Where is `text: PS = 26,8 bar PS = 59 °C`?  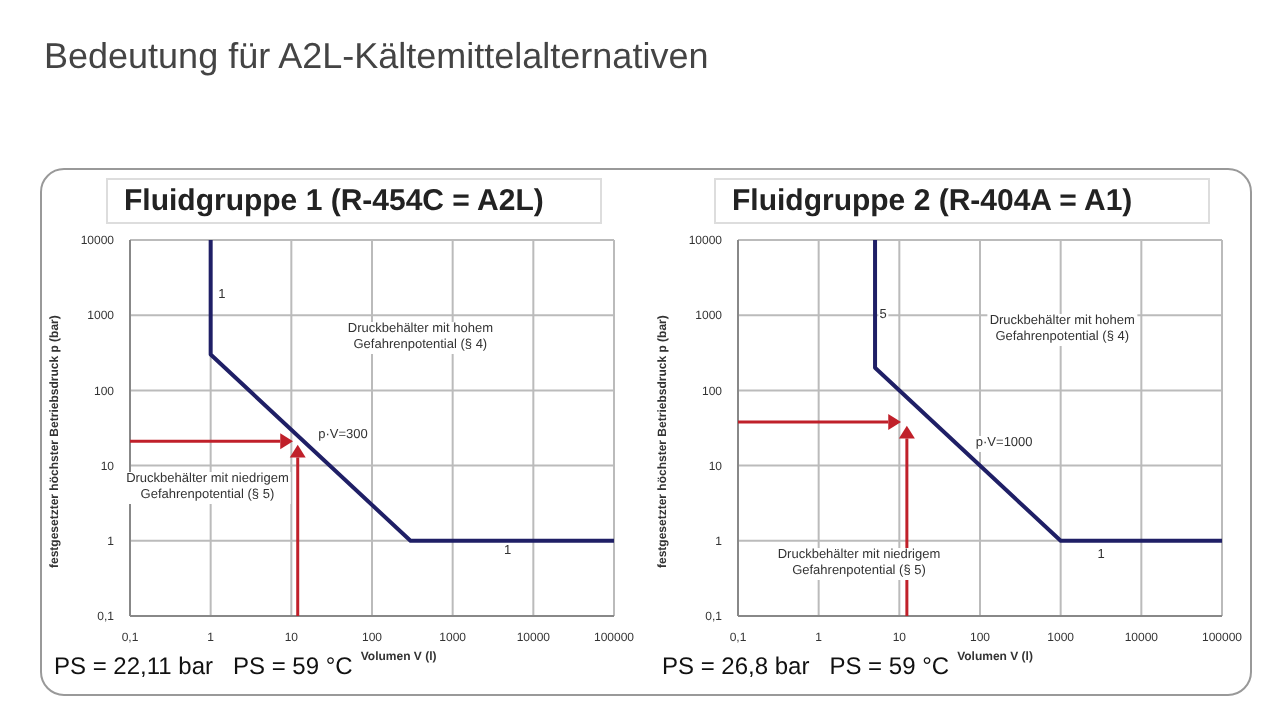 text: PS = 26,8 bar PS = 59 °C is located at coordinates (806, 666).